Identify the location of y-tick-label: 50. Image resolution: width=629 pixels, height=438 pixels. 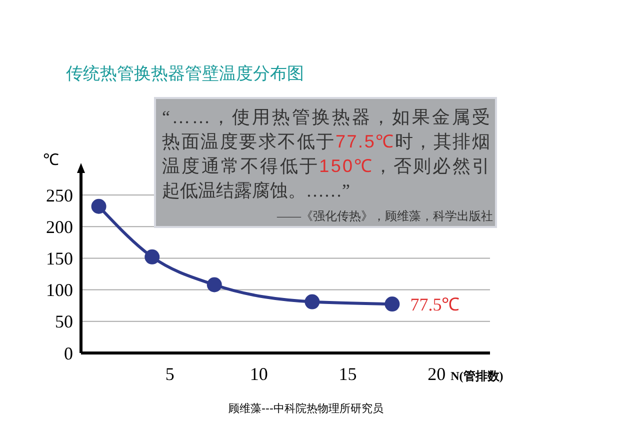
(64, 322).